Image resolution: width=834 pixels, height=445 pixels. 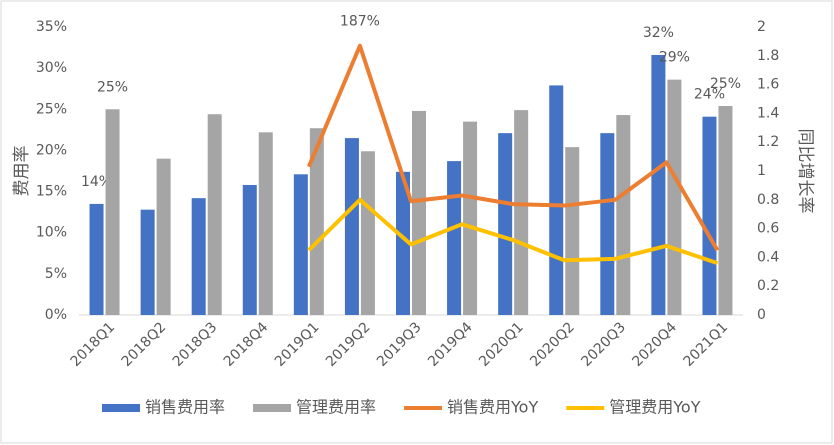 What do you see at coordinates (51, 150) in the screenshot?
I see `y-tick-label: 20%` at bounding box center [51, 150].